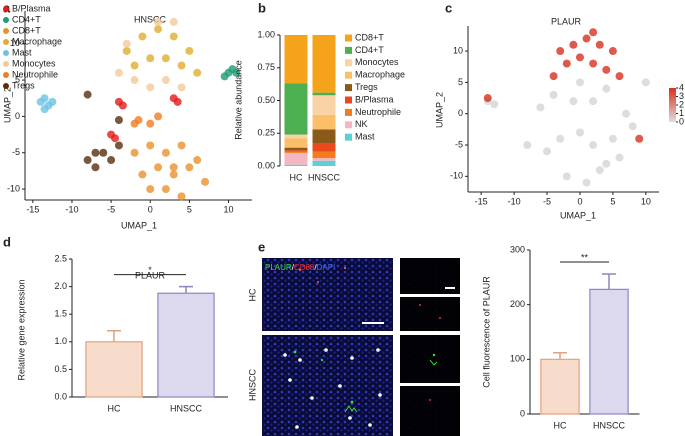  I want to click on arrow-markers, so click(332, 388).